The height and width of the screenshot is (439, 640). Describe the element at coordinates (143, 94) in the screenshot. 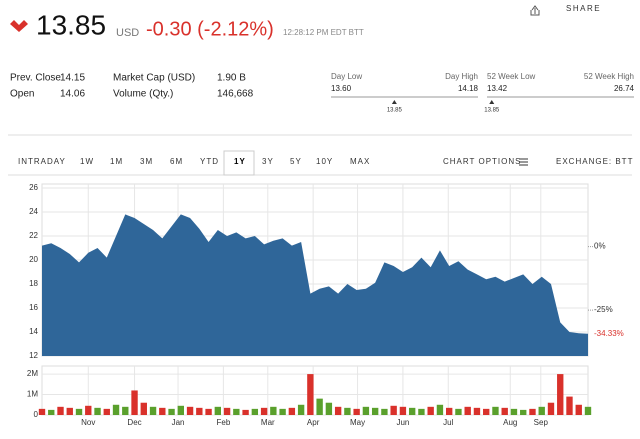

I see `stat-label: Volume (Qty.)` at that location.